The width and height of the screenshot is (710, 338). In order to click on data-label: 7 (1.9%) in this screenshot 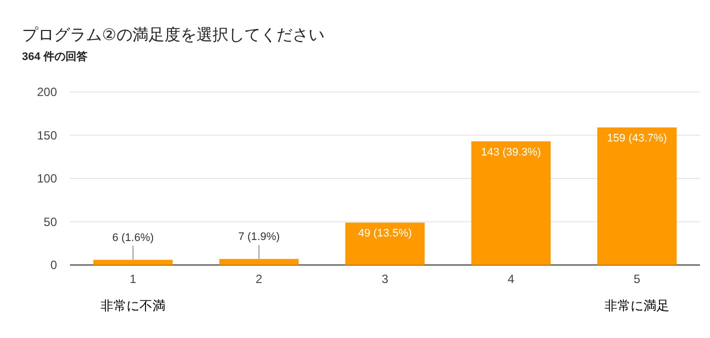, I will do `click(259, 236)`.